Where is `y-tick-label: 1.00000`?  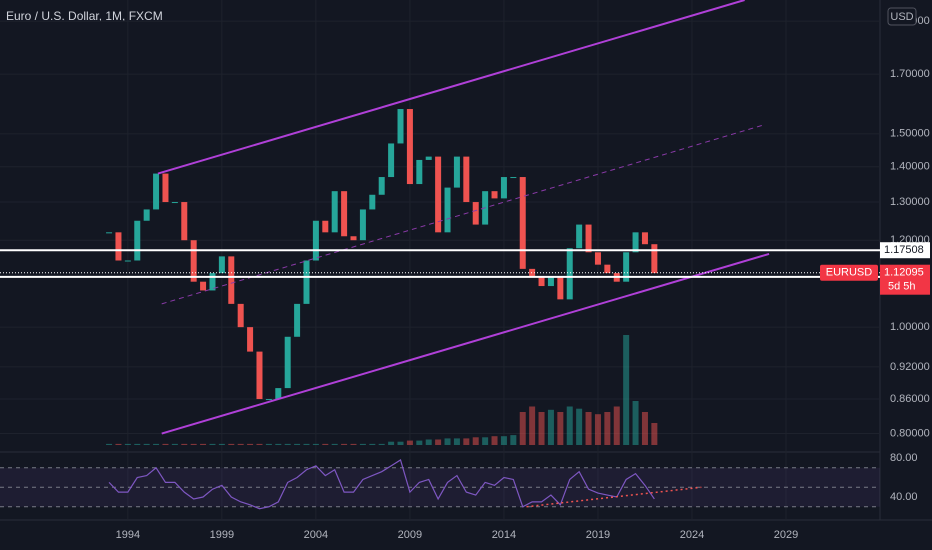 y-tick-label: 1.00000 is located at coordinates (910, 327).